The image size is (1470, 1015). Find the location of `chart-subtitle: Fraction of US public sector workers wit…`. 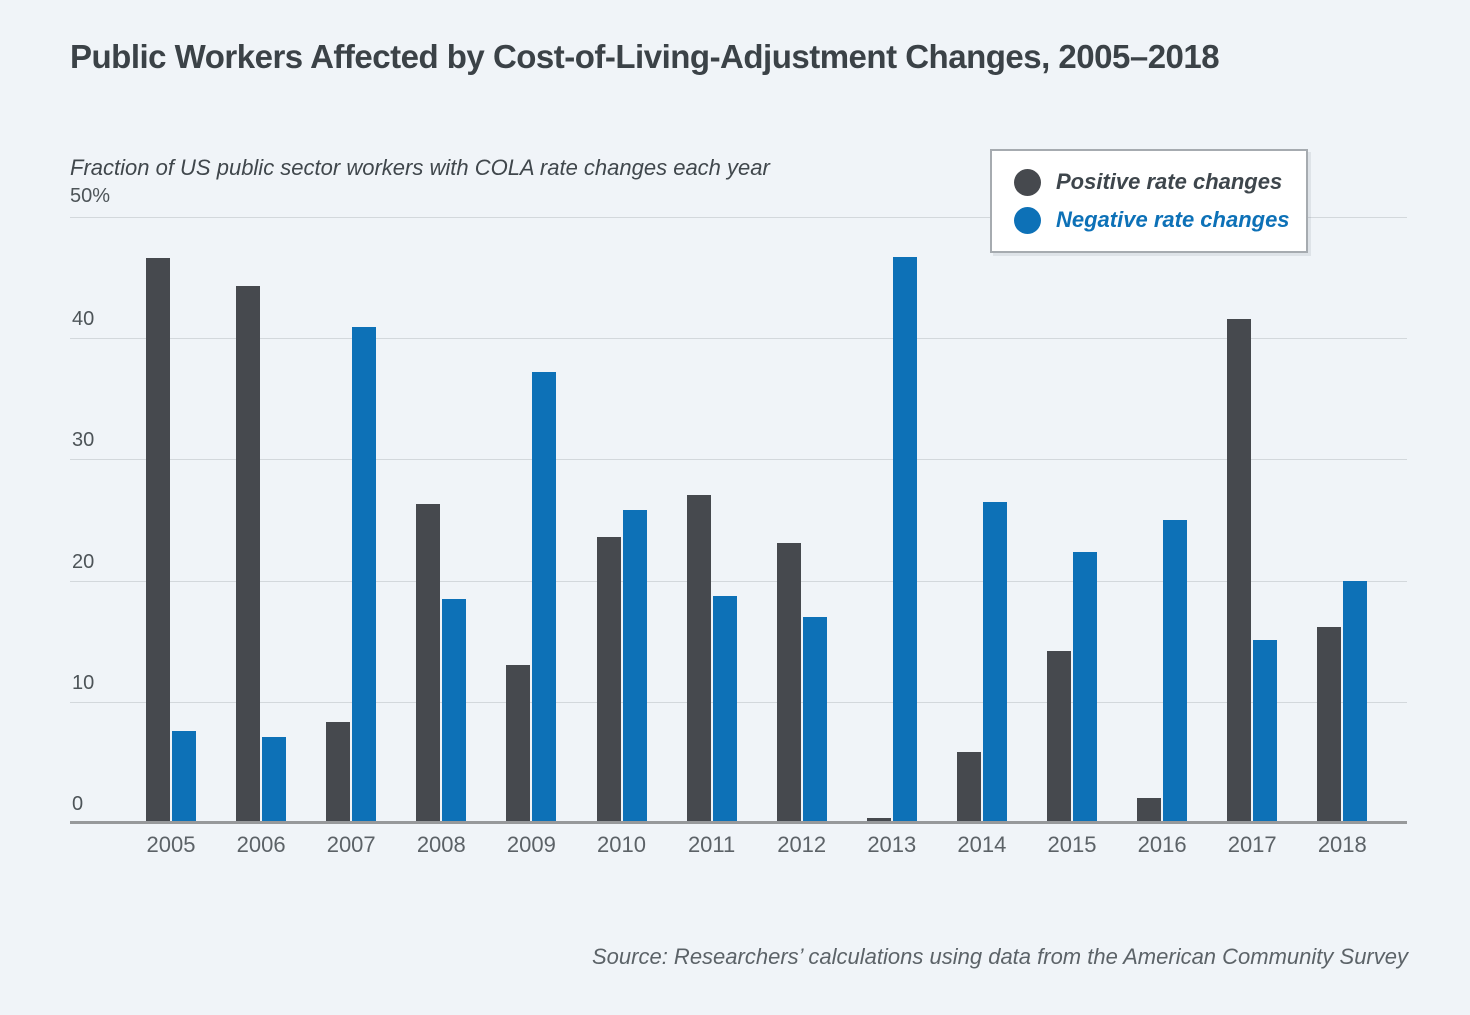

chart-subtitle: Fraction of US public sector workers wit… is located at coordinates (420, 167).